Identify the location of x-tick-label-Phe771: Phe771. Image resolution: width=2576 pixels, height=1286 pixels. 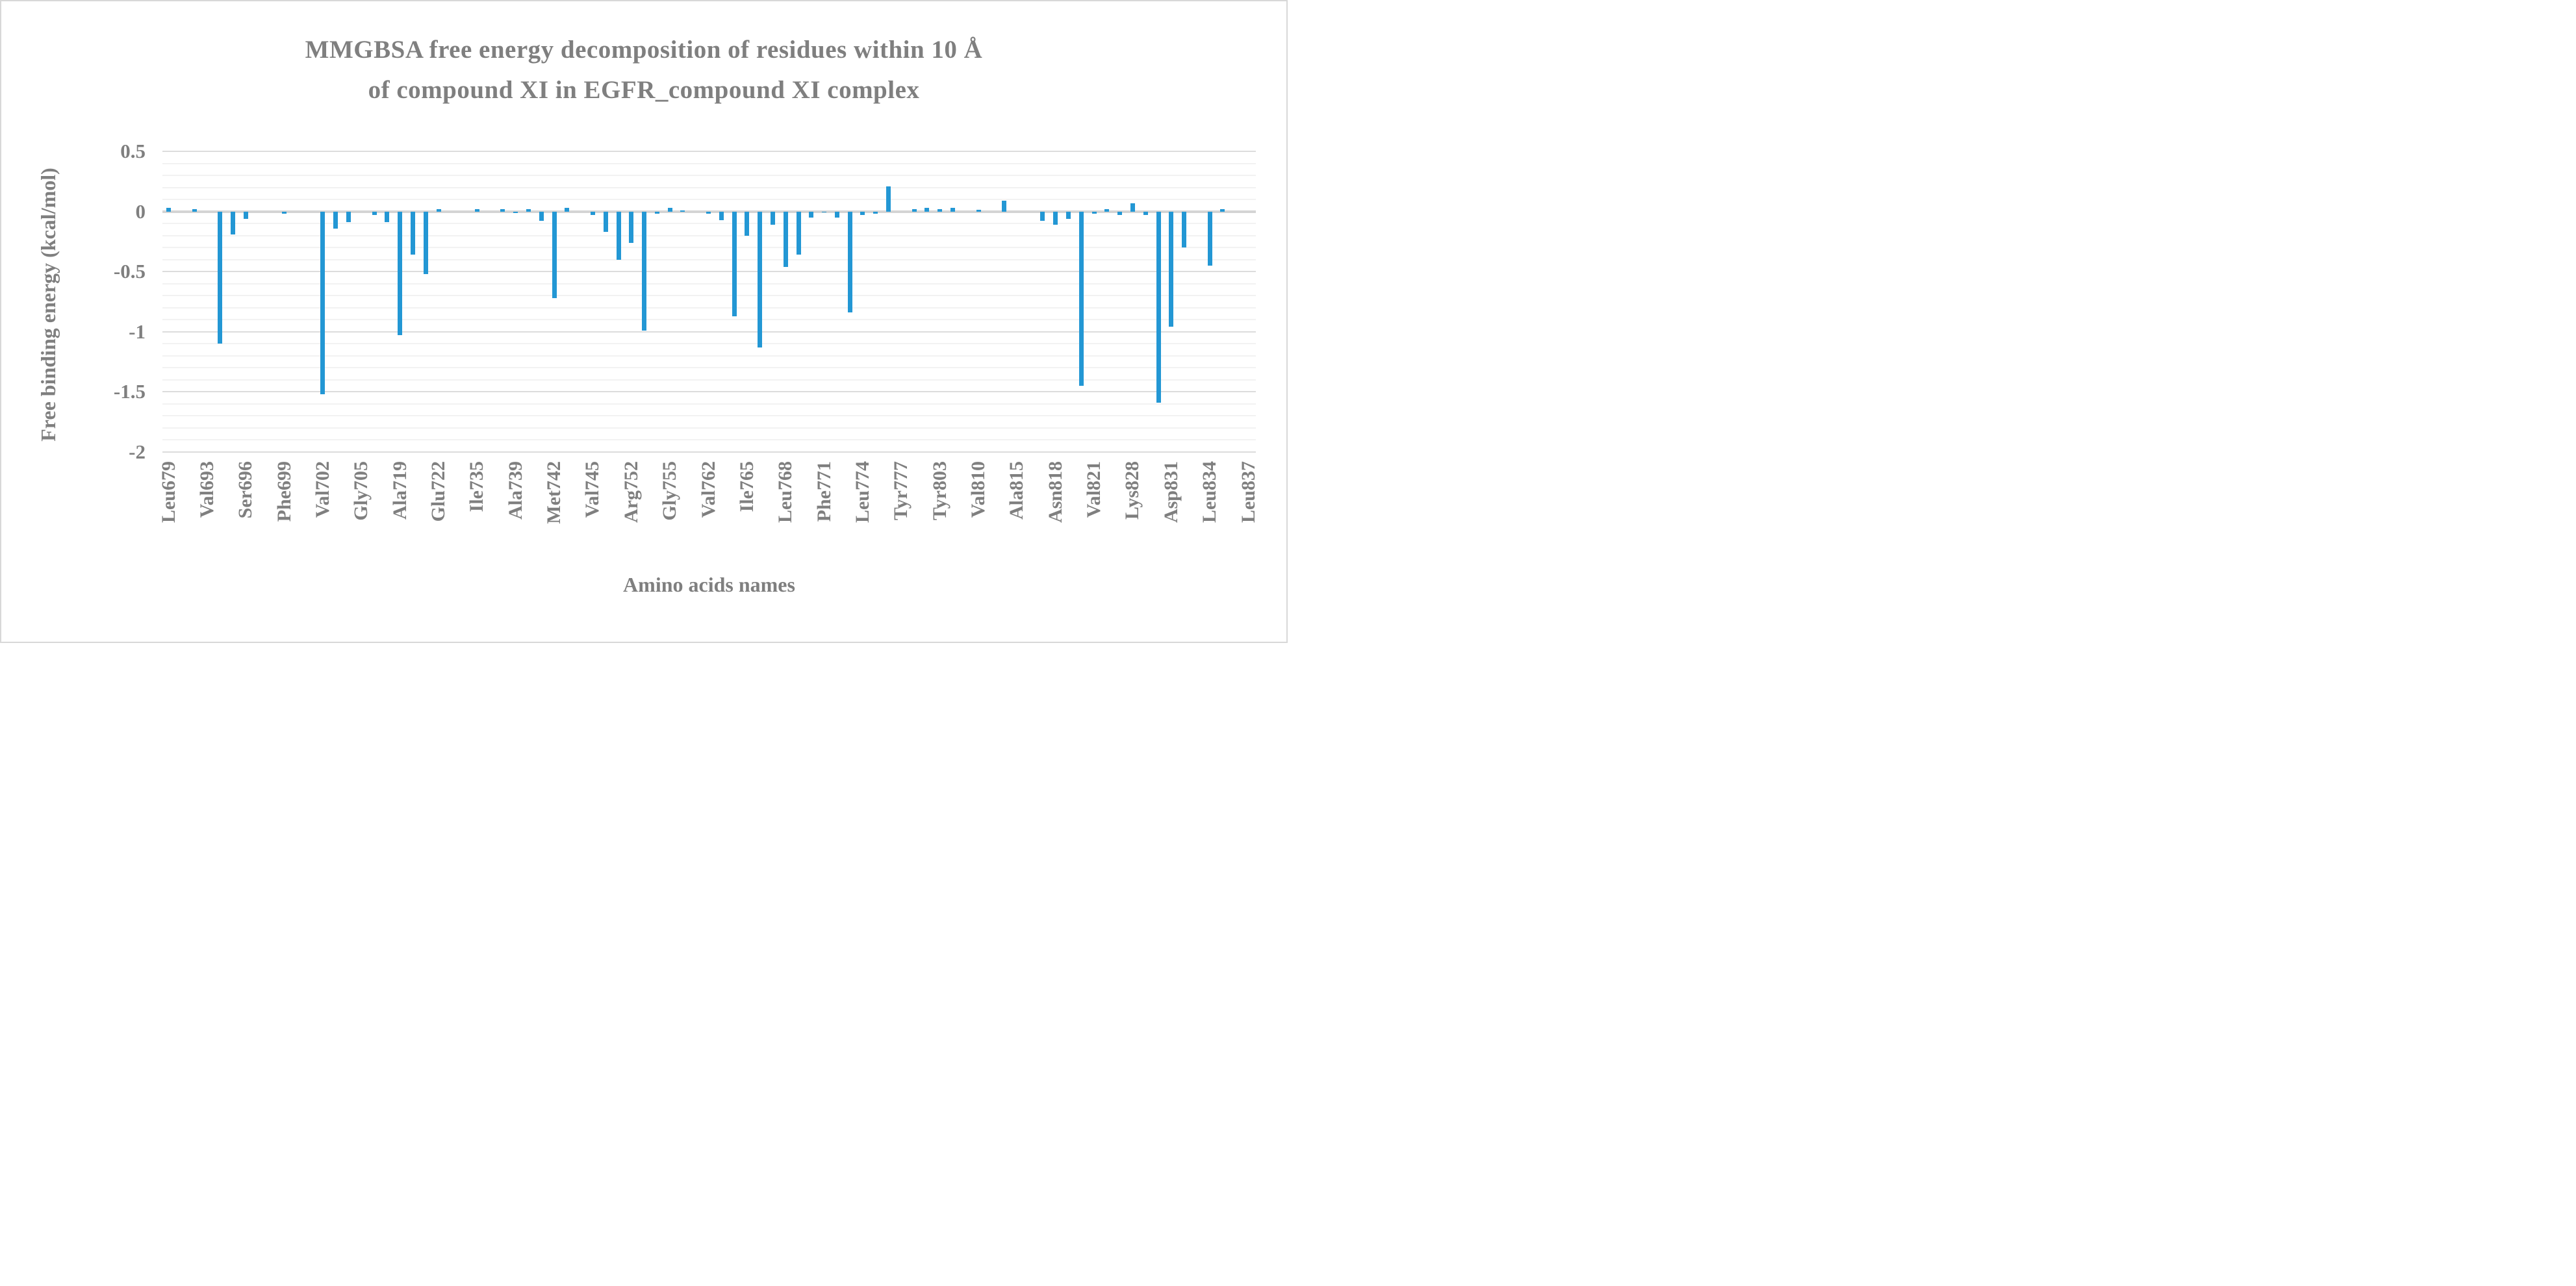
(824, 491).